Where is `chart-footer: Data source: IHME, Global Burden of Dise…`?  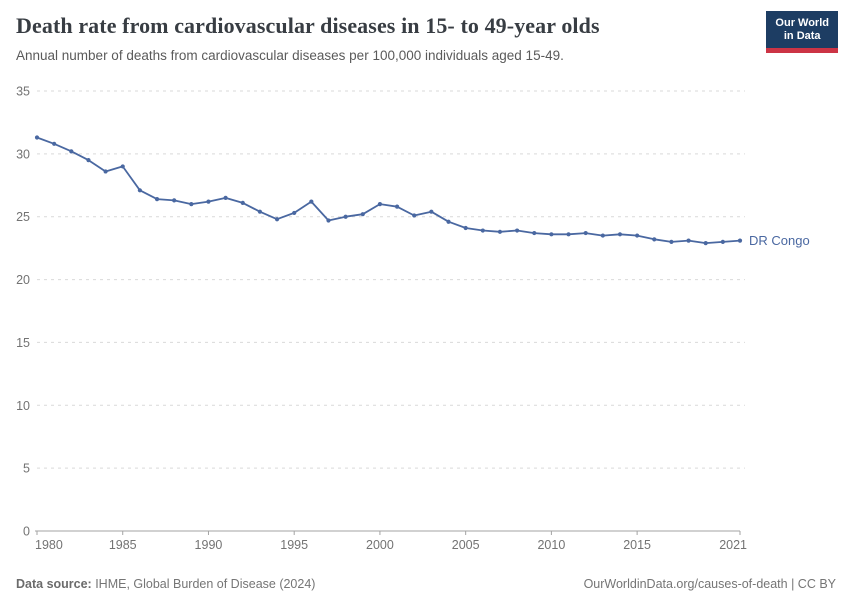 chart-footer: Data source: IHME, Global Burden of Dise… is located at coordinates (426, 584).